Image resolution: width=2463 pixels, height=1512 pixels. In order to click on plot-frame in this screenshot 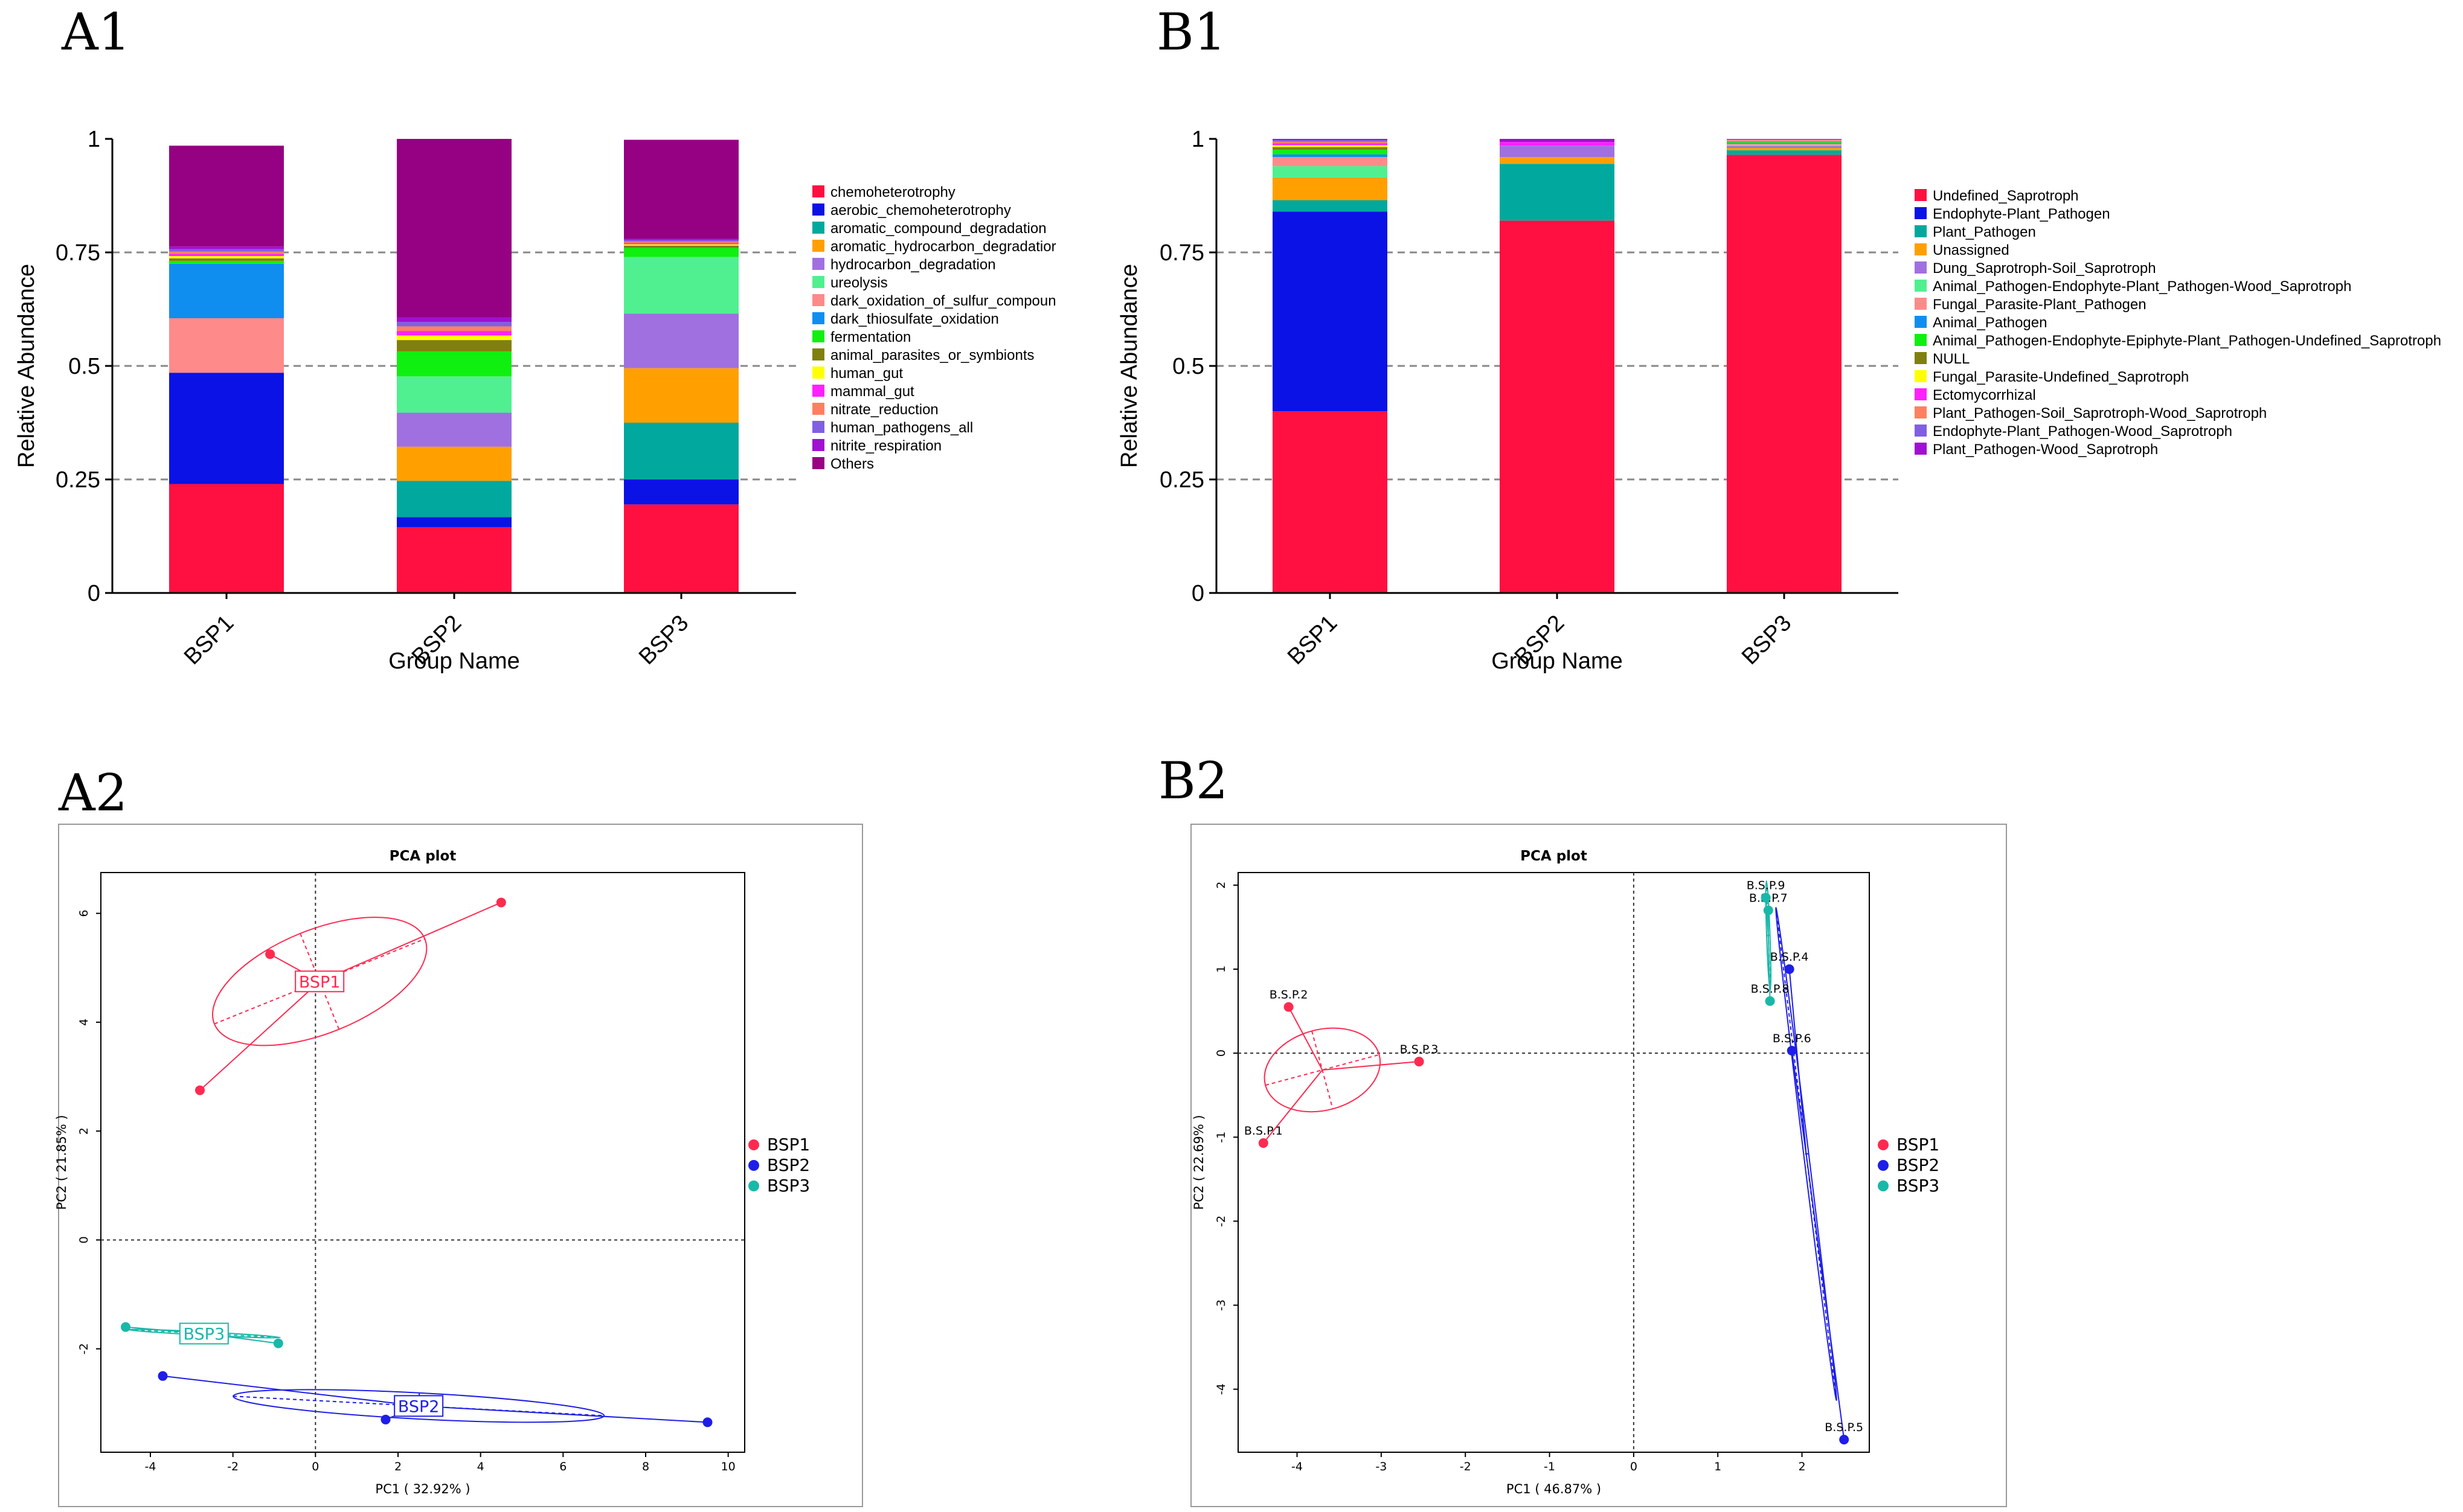, I will do `click(422, 1162)`.